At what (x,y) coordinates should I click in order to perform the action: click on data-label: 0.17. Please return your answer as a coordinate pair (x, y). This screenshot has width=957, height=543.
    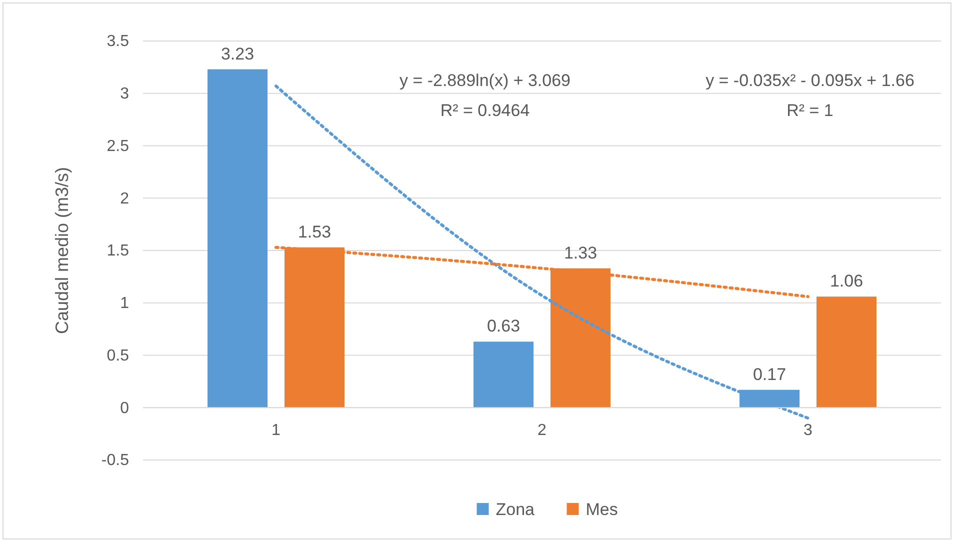
    Looking at the image, I should click on (769, 374).